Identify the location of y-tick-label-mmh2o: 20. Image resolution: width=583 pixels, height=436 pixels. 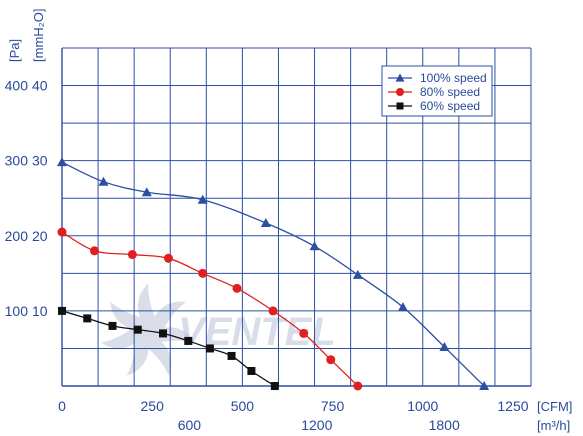
(40, 236).